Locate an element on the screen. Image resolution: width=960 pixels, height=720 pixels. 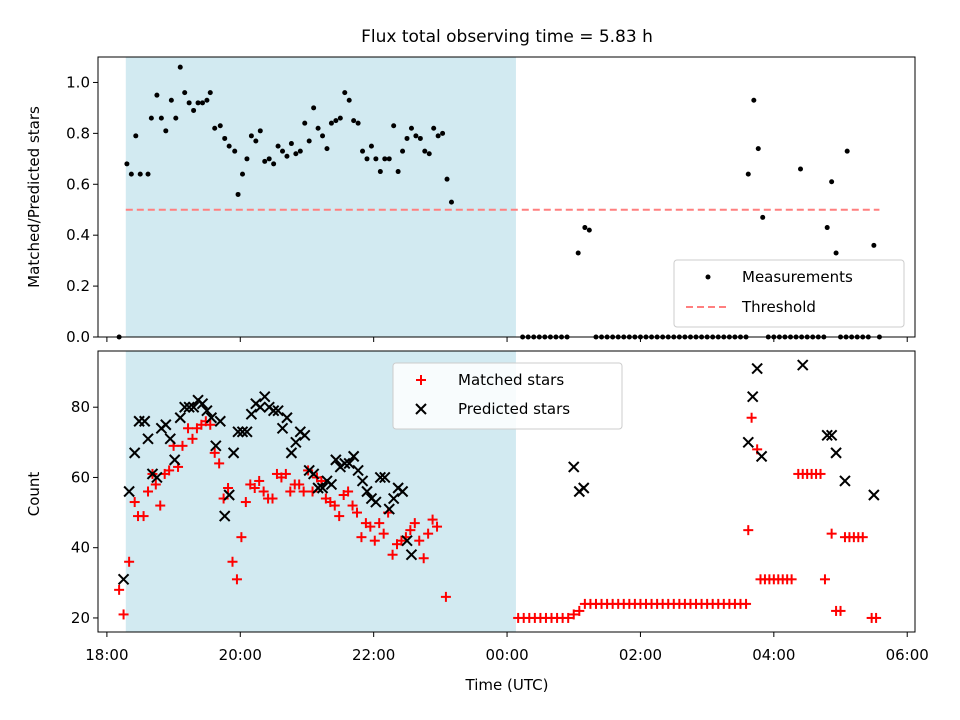
y-tick-label: 60 is located at coordinates (80, 477).